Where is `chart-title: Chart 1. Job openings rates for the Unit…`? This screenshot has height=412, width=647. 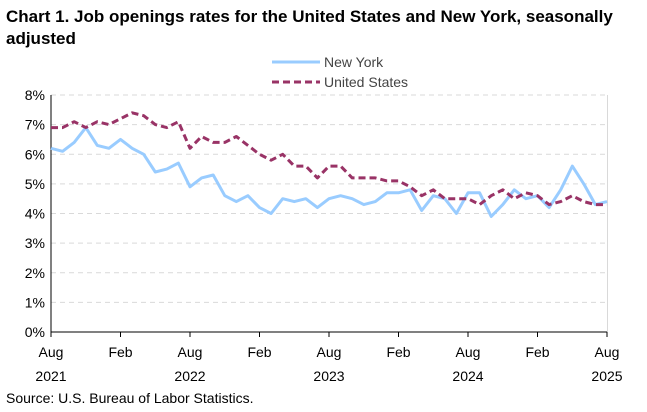 chart-title: Chart 1. Job openings rates for the Unit… is located at coordinates (309, 27).